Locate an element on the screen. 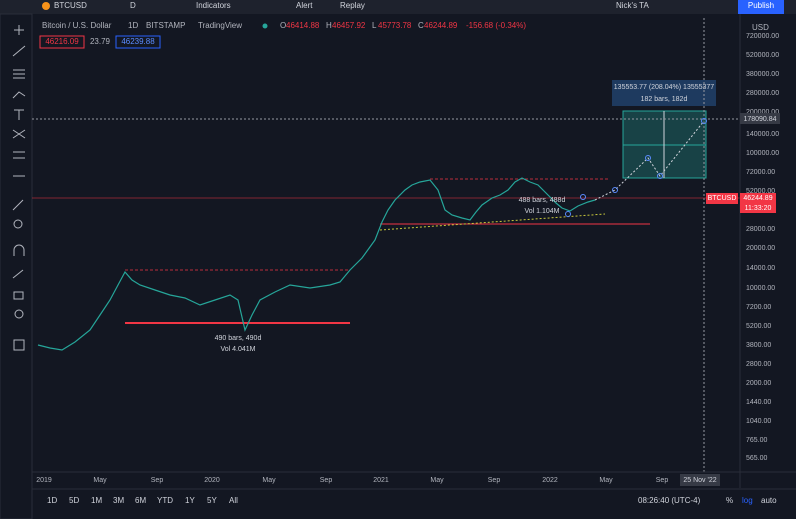 The image size is (796, 519). price-label: 5200.00 is located at coordinates (758, 326).